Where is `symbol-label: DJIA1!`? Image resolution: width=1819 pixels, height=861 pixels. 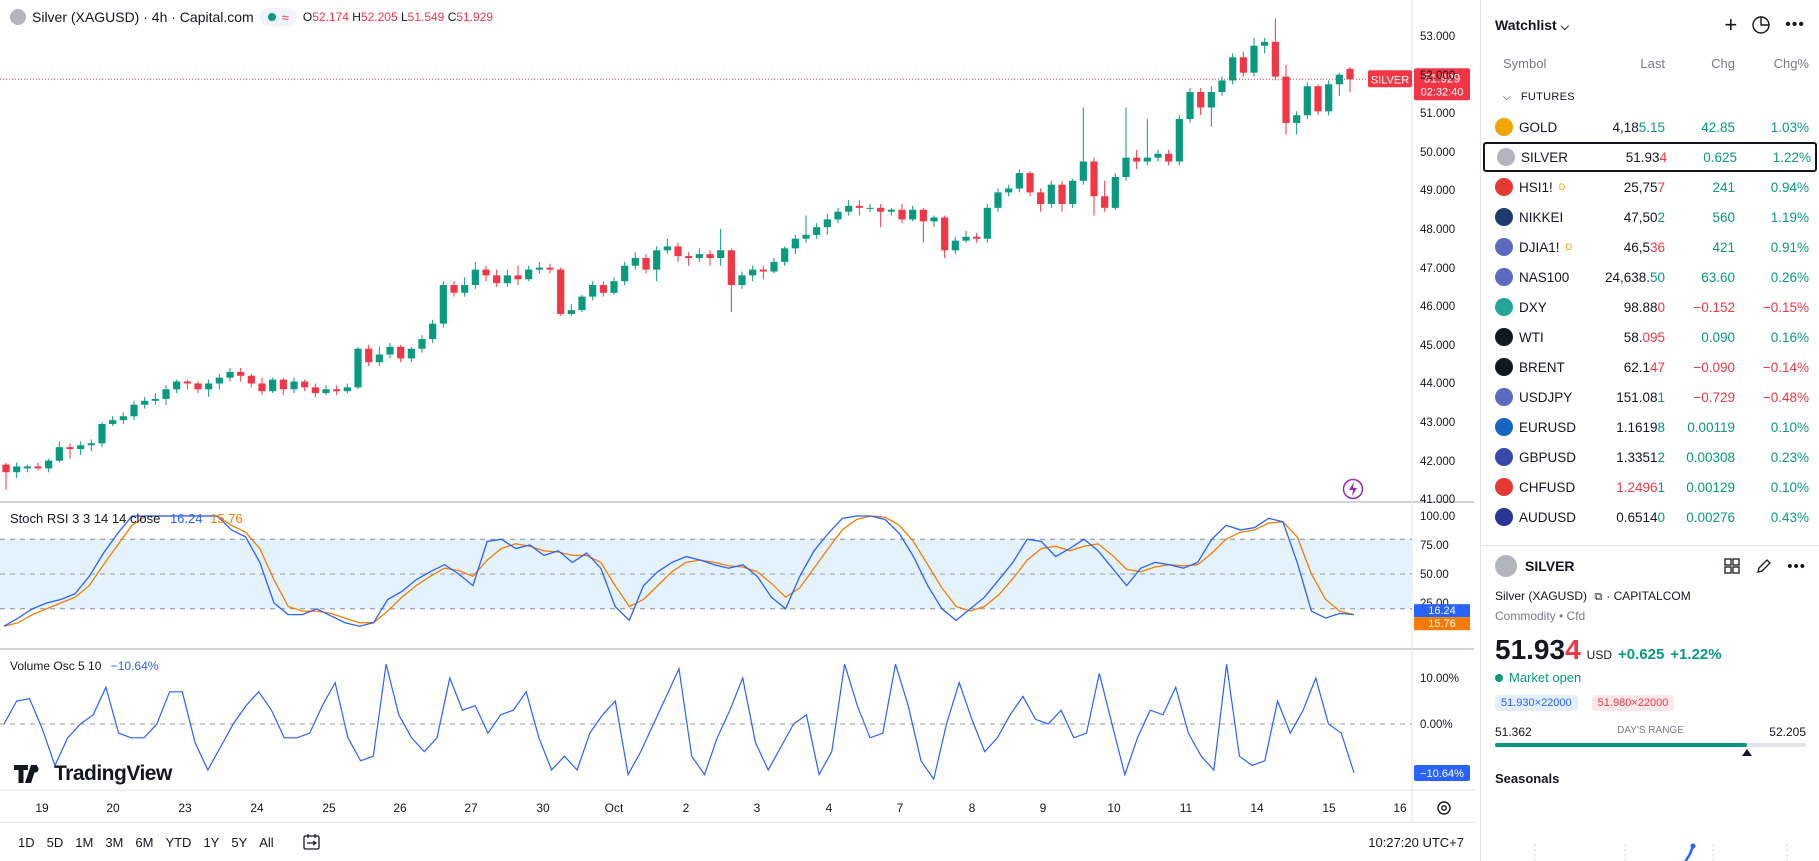
symbol-label: DJIA1! is located at coordinates (1539, 247).